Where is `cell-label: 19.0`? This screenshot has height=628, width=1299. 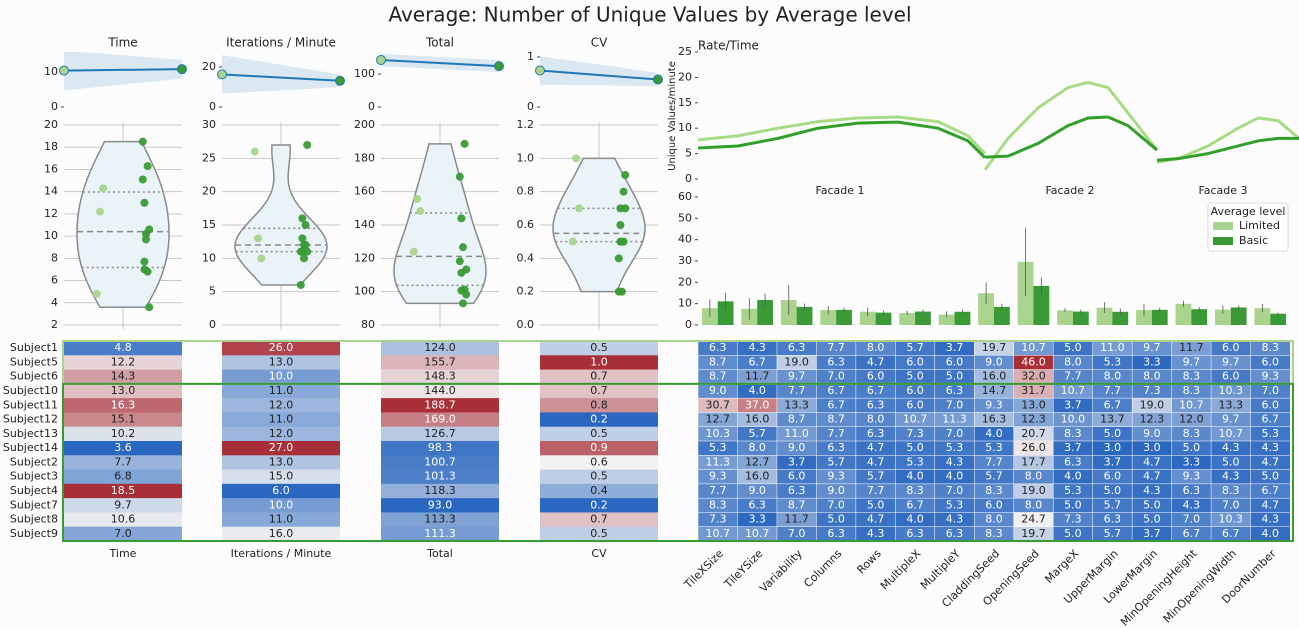
cell-label: 19.0 is located at coordinates (1152, 404).